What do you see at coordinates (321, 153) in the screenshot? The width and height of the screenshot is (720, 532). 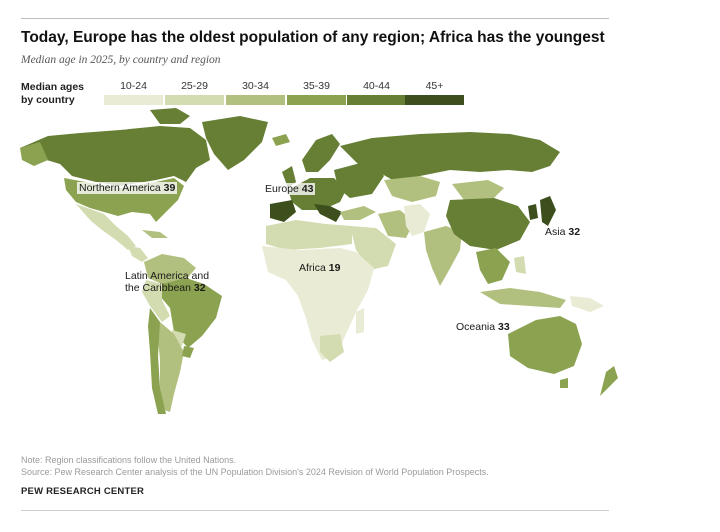 I see `region-scandinavia` at bounding box center [321, 153].